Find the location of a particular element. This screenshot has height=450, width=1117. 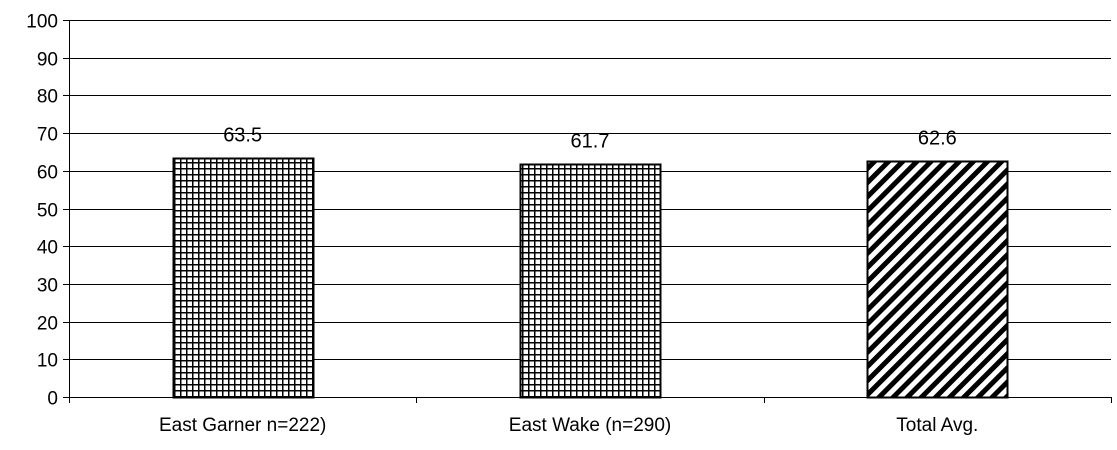

y-tick-label: 30 is located at coordinates (47, 286).